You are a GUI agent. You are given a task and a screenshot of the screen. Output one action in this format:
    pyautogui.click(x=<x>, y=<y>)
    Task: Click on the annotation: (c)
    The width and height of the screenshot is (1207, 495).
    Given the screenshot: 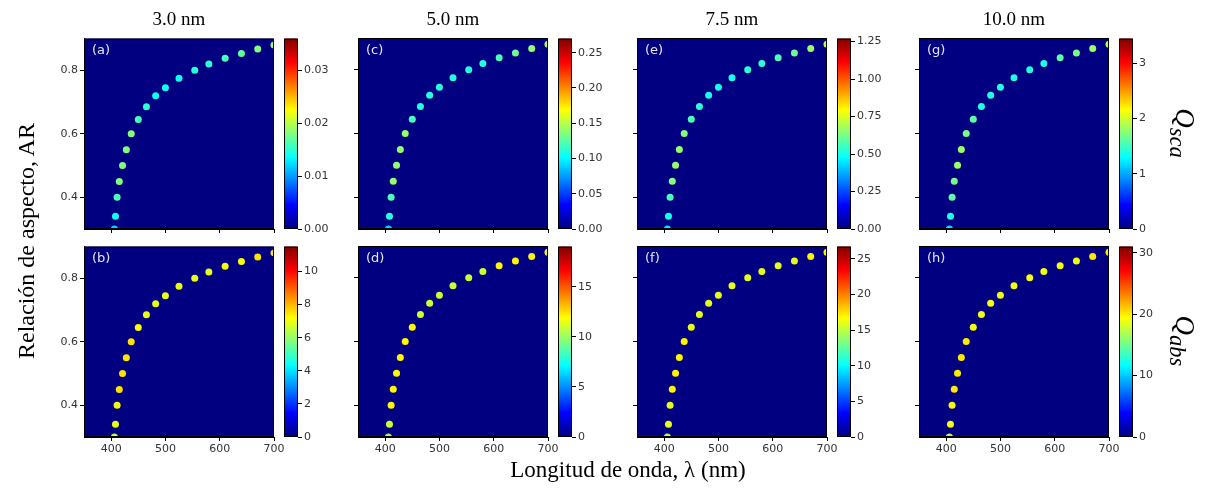 What is the action you would take?
    pyautogui.click(x=375, y=49)
    